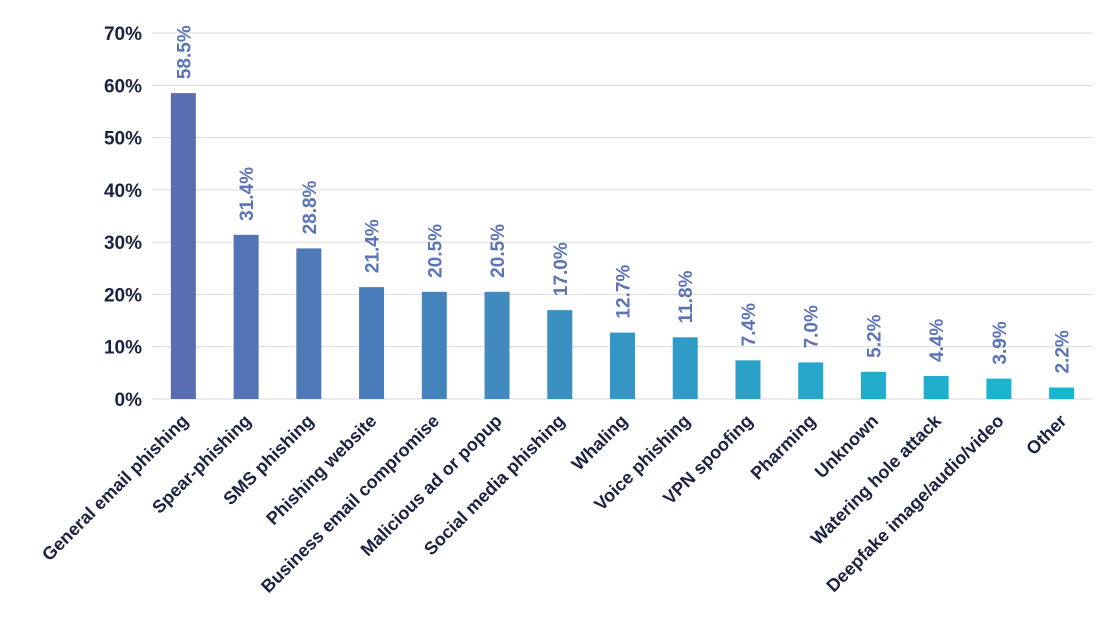 Image resolution: width=1100 pixels, height=625 pixels. What do you see at coordinates (123, 348) in the screenshot?
I see `y-tick-label: 10%` at bounding box center [123, 348].